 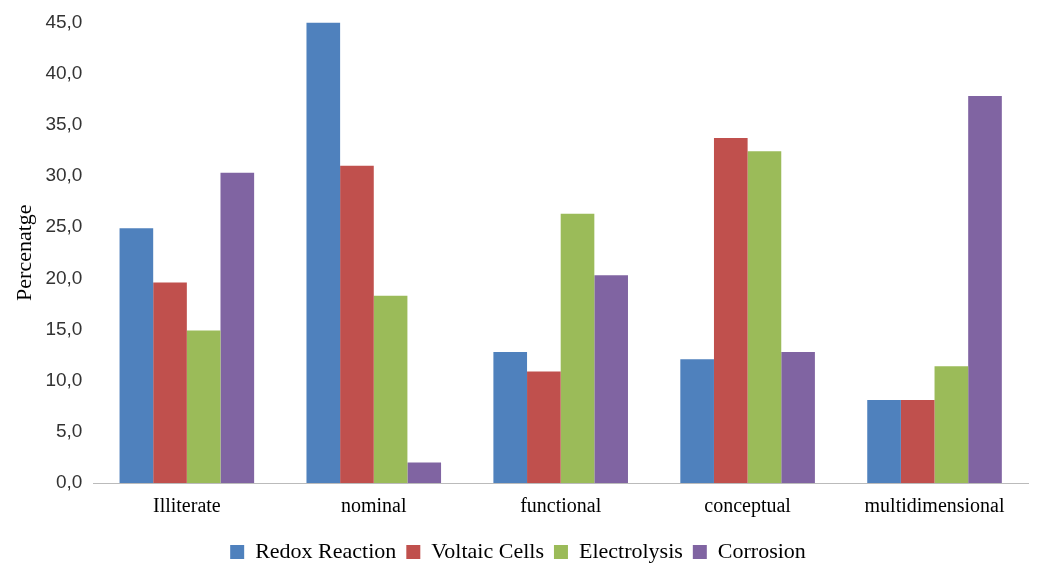 What do you see at coordinates (23, 252) in the screenshot?
I see `y-axis-title: Percenatge` at bounding box center [23, 252].